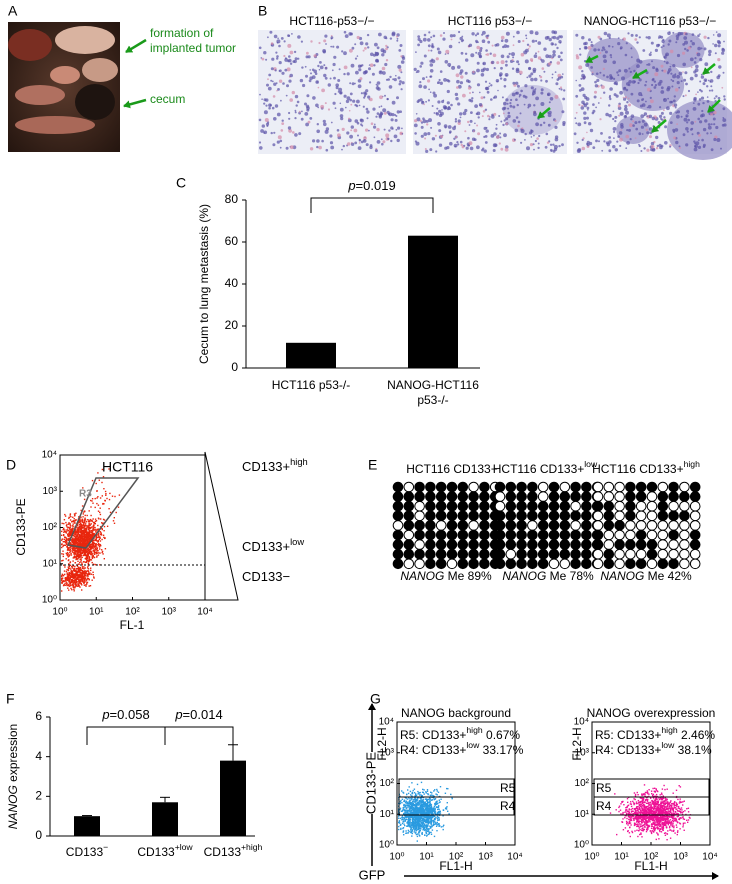  What do you see at coordinates (85, 852) in the screenshot?
I see `x-tick-label-text: CD133` at bounding box center [85, 852].